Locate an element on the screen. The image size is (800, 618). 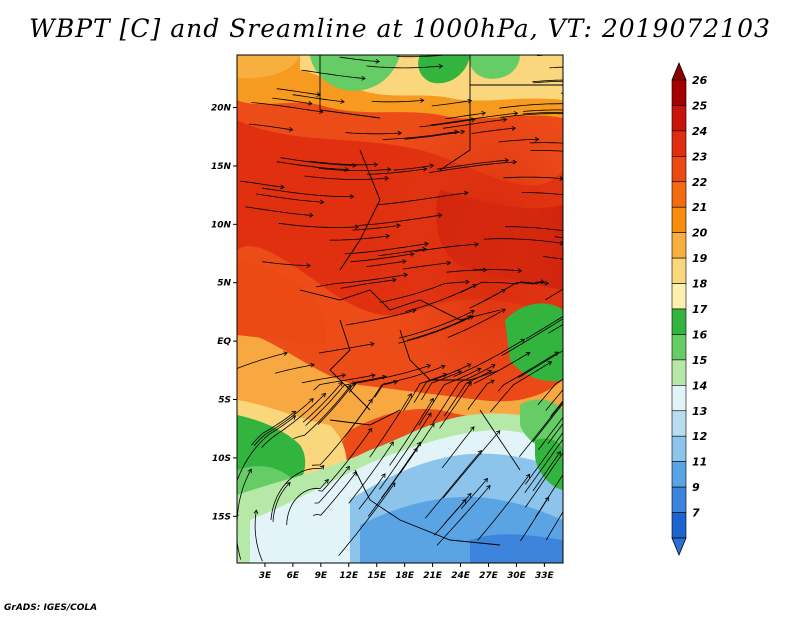
lon-label: 27E is located at coordinates (489, 576).